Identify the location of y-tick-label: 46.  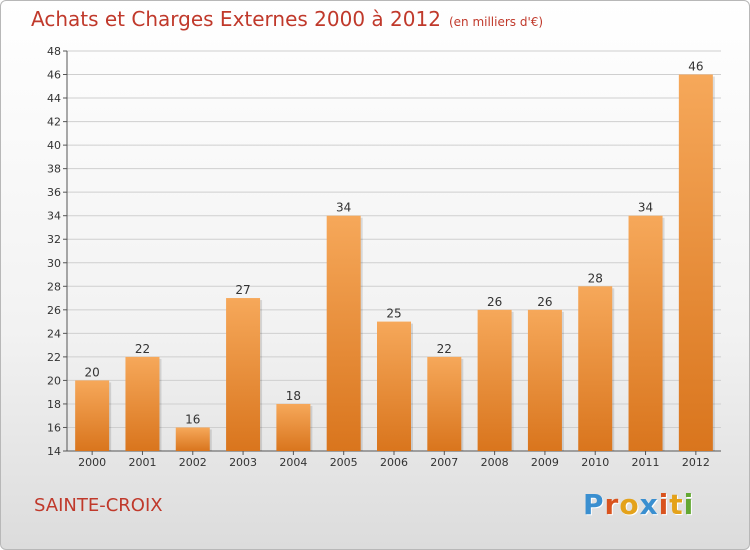
(54, 75).